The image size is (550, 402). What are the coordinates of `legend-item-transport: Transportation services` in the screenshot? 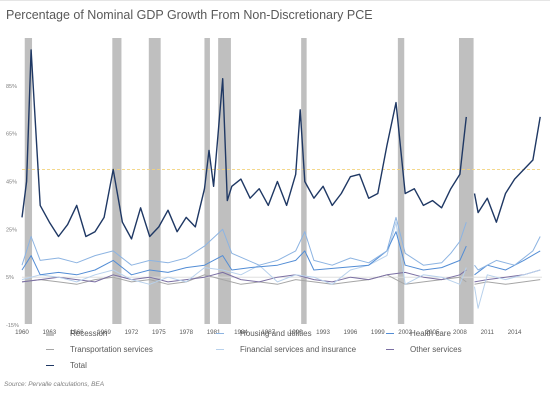 It's located at (99, 349).